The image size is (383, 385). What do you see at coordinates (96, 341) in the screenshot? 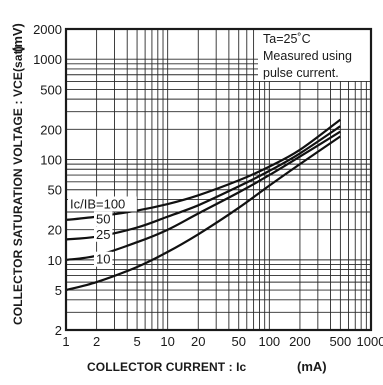
I see `x-tick-label: 2` at bounding box center [96, 341].